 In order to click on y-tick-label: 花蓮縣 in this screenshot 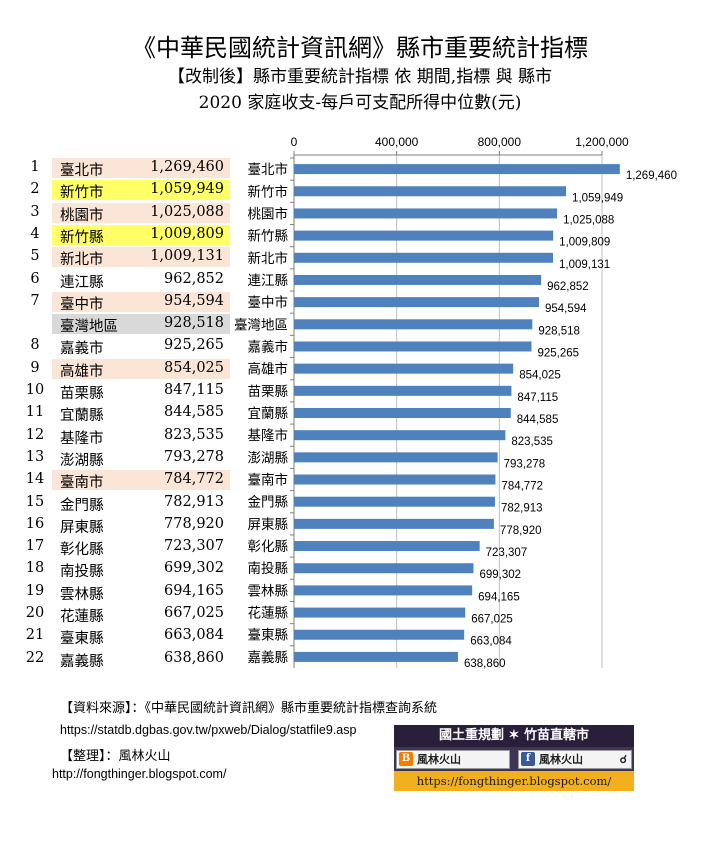, I will do `click(268, 614)`.